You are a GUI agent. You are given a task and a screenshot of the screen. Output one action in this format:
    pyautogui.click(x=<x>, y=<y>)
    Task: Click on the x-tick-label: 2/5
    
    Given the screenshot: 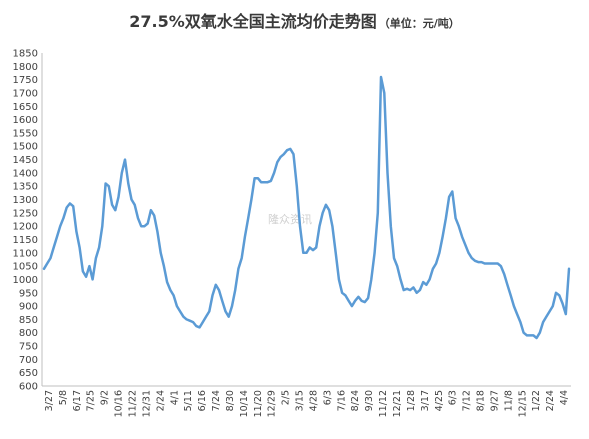 What is the action you would take?
    pyautogui.click(x=286, y=397)
    